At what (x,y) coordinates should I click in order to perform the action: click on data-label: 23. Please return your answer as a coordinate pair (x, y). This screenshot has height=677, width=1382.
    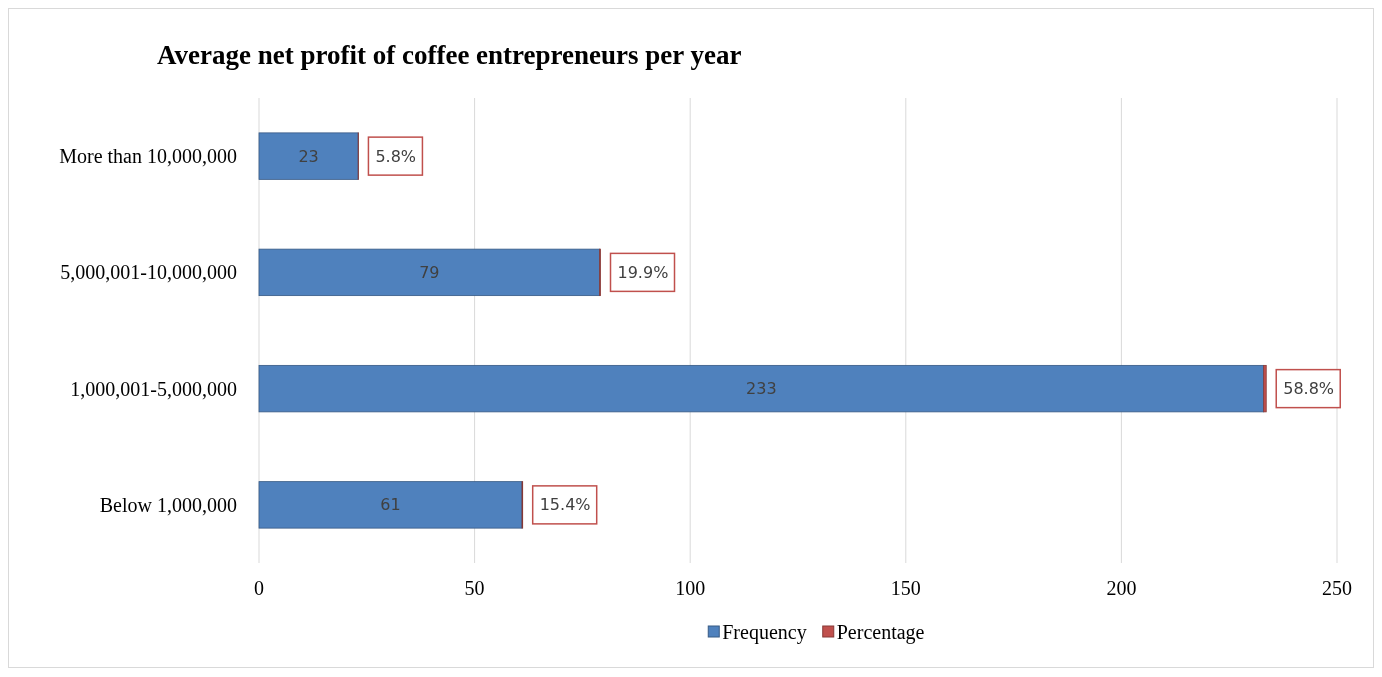
    Looking at the image, I should click on (308, 156).